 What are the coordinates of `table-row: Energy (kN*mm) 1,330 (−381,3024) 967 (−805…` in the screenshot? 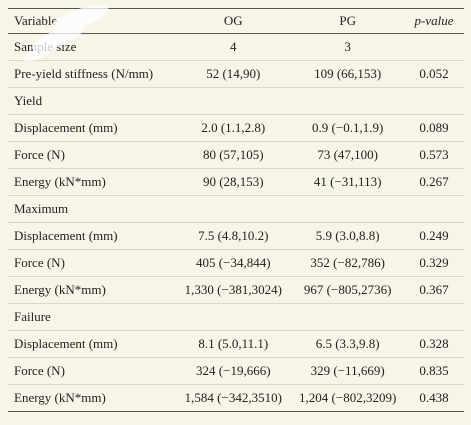 It's located at (236, 290).